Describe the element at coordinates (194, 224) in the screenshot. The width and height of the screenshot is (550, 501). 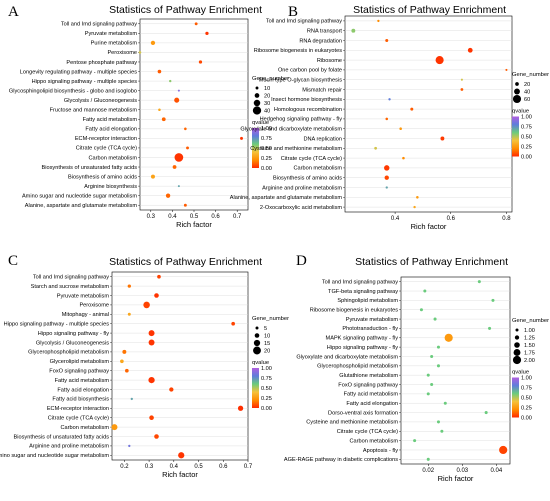
I see `x-axis-label: Rich factor` at that location.